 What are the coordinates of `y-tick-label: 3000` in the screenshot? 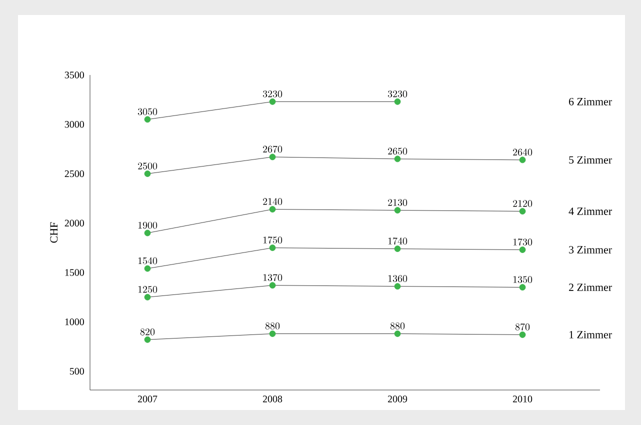 It's located at (74, 124).